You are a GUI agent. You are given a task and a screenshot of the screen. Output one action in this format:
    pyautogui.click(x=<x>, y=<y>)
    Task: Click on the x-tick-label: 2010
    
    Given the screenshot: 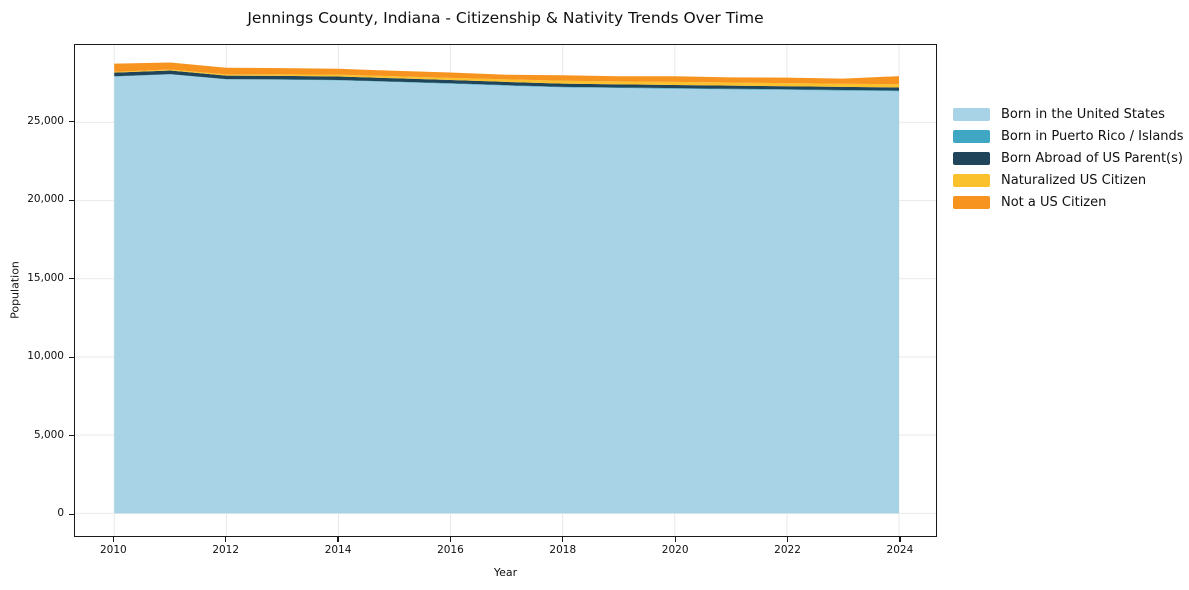 What is the action you would take?
    pyautogui.click(x=113, y=550)
    